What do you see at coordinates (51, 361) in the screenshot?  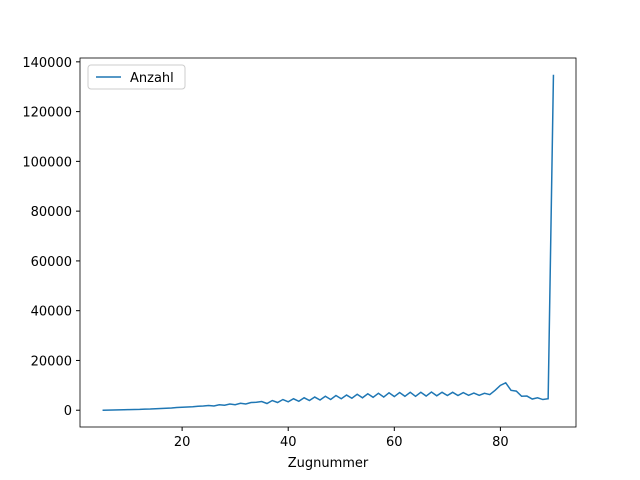 I see `y-tick-label: 20000` at bounding box center [51, 361].